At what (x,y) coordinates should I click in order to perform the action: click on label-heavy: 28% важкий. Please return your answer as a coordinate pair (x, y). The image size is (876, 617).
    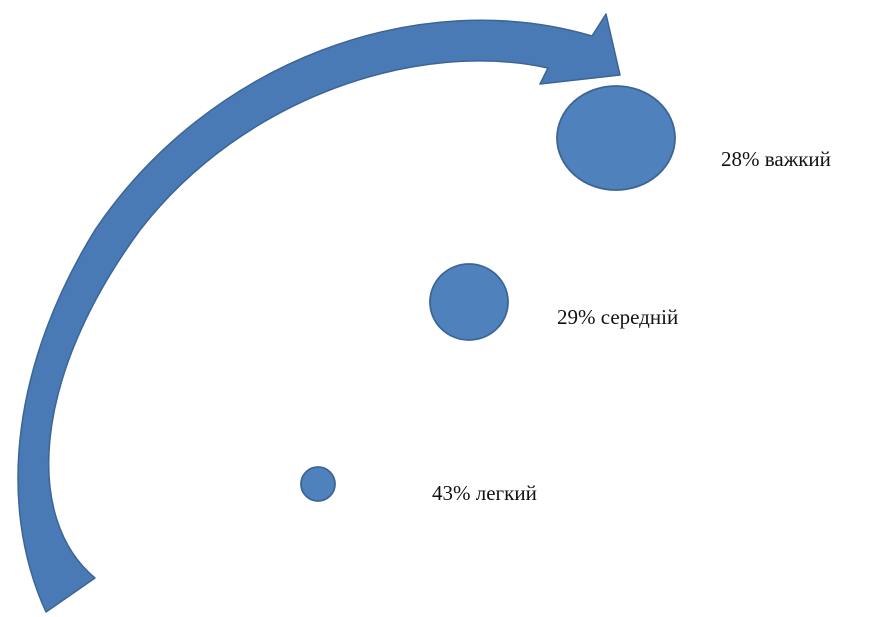
    Looking at the image, I should click on (776, 159).